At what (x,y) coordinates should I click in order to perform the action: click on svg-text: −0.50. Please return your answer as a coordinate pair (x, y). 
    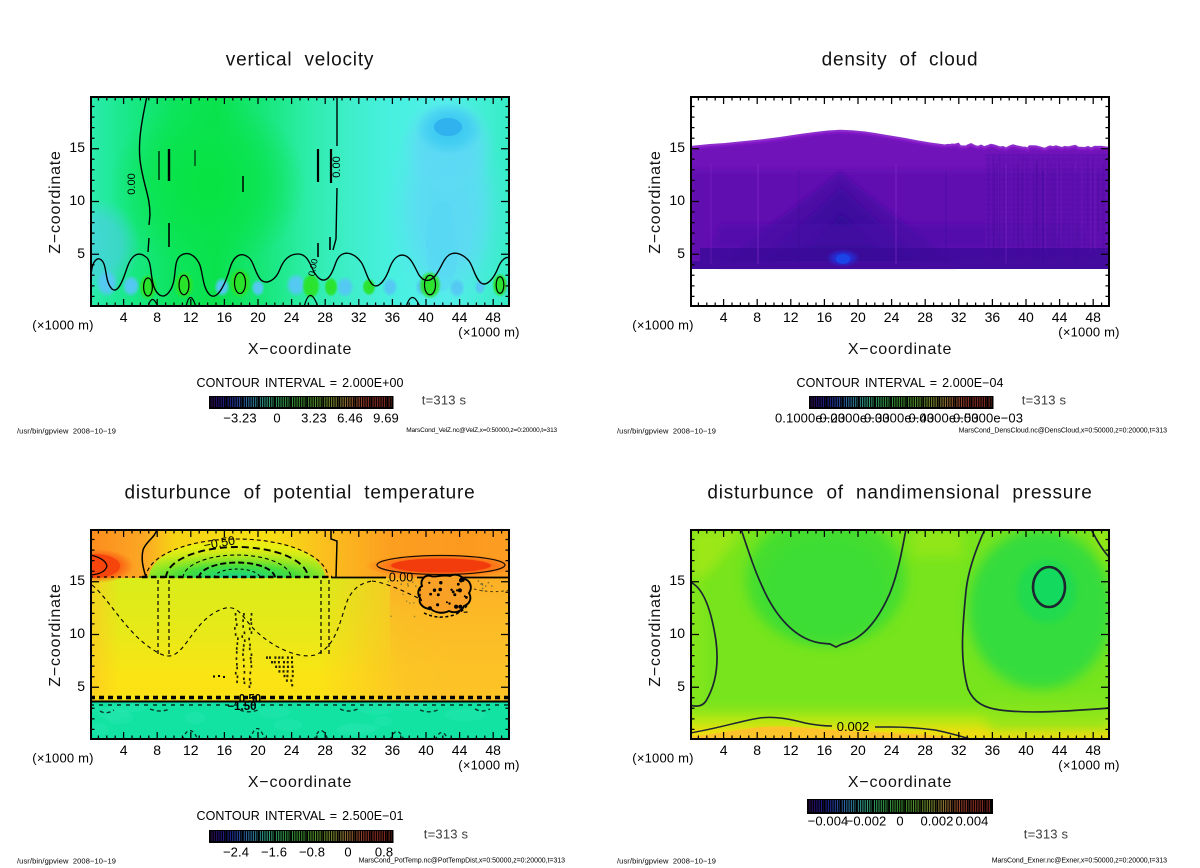
    Looking at the image, I should click on (220, 542).